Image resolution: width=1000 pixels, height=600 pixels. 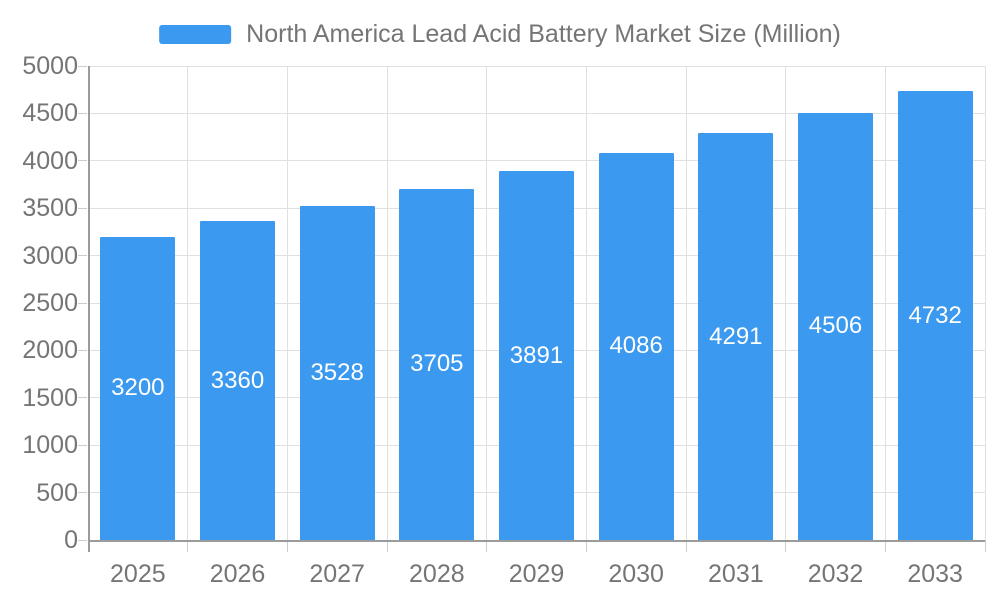 I want to click on y-axis-tick-label: 1000, so click(x=50, y=445).